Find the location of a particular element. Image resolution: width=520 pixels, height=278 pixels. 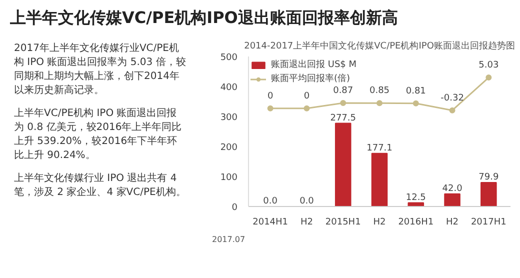

chart-title: 上半年文化传媒VC/PE机构IPO退出账面回报率创新高 is located at coordinates (204, 18).